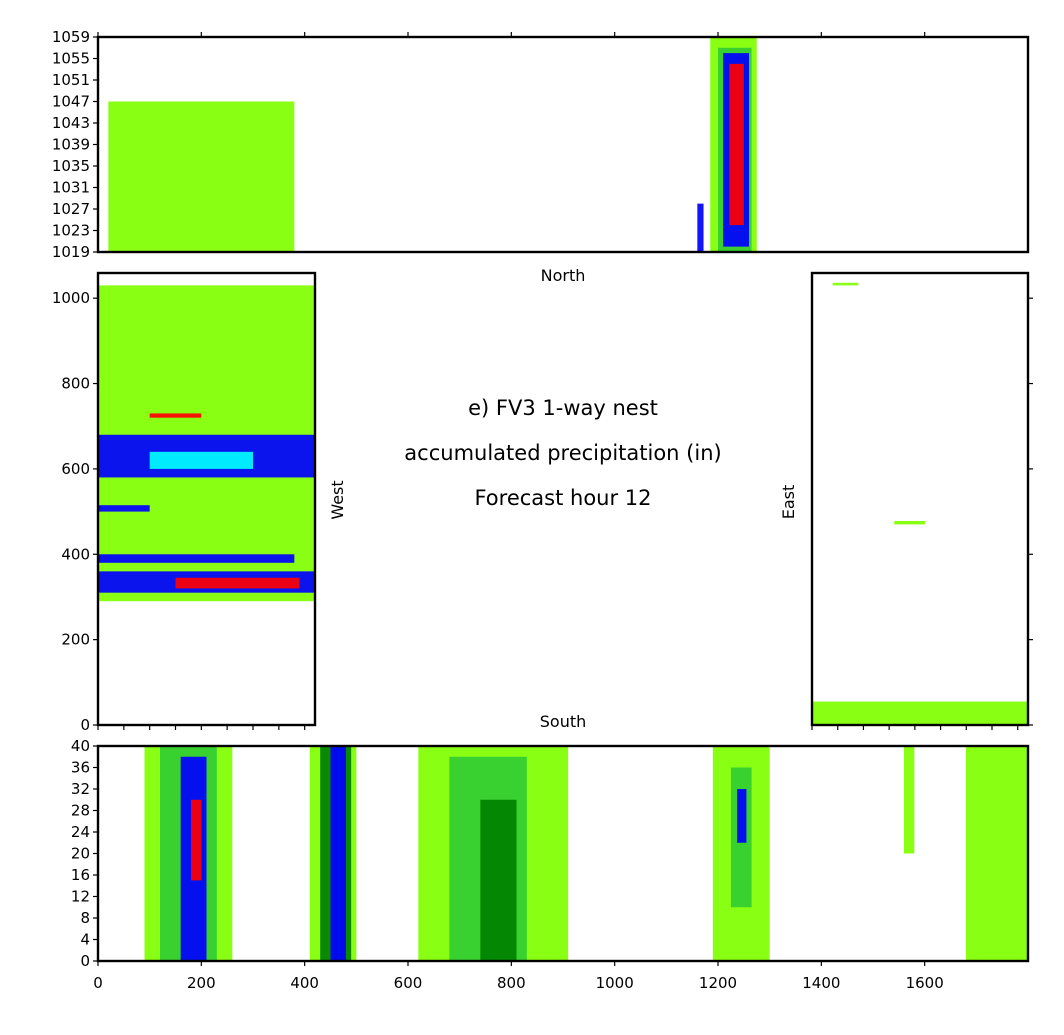 The height and width of the screenshot is (1035, 1064). What do you see at coordinates (511, 983) in the screenshot?
I see `south-xtick-label-4: 800` at bounding box center [511, 983].